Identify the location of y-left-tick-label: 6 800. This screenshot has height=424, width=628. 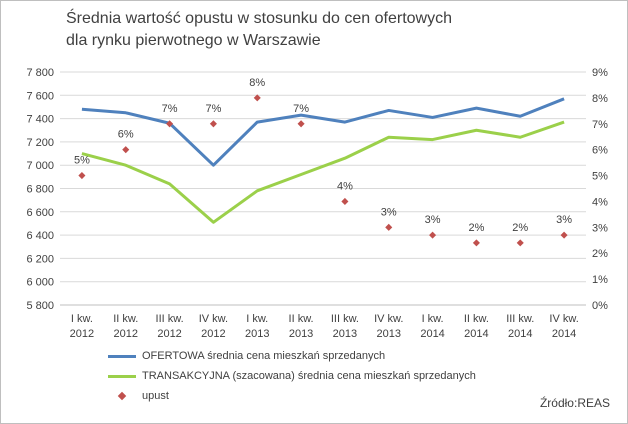
(40, 190).